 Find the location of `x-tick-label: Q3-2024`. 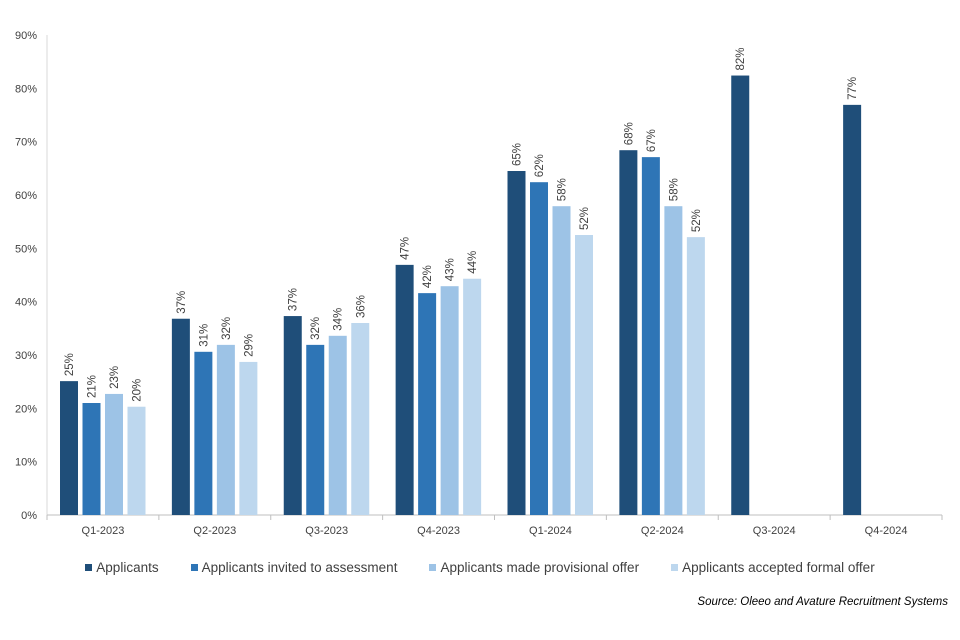

x-tick-label: Q3-2024 is located at coordinates (774, 531).